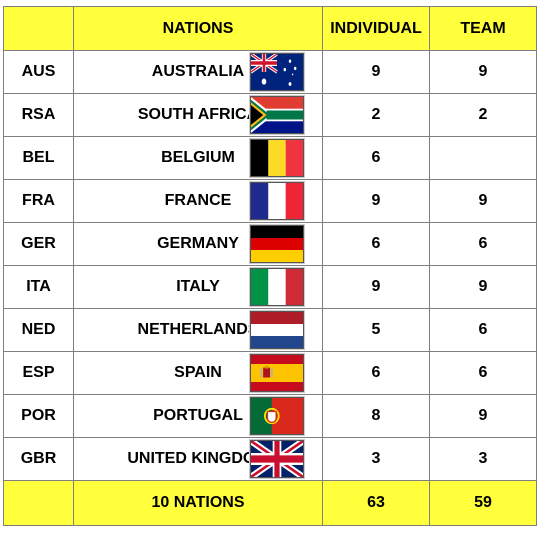  What do you see at coordinates (277, 459) in the screenshot?
I see `united-kingdom-flag-icon` at bounding box center [277, 459].